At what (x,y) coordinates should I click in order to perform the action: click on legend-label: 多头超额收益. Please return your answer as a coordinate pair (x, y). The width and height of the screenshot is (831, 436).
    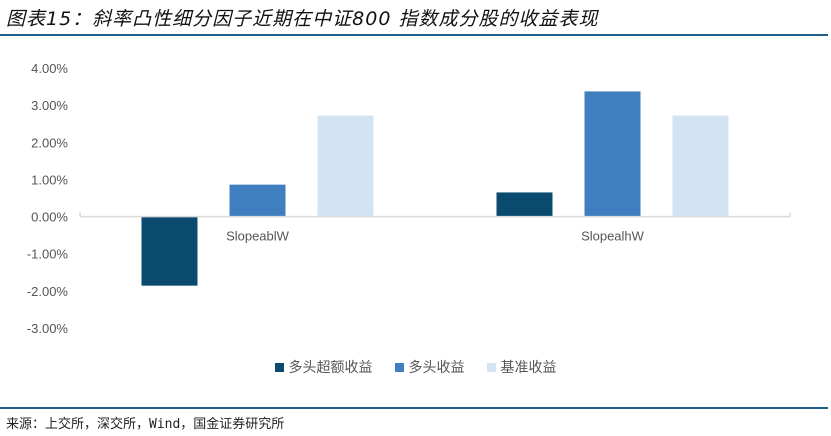
    Looking at the image, I should click on (330, 368).